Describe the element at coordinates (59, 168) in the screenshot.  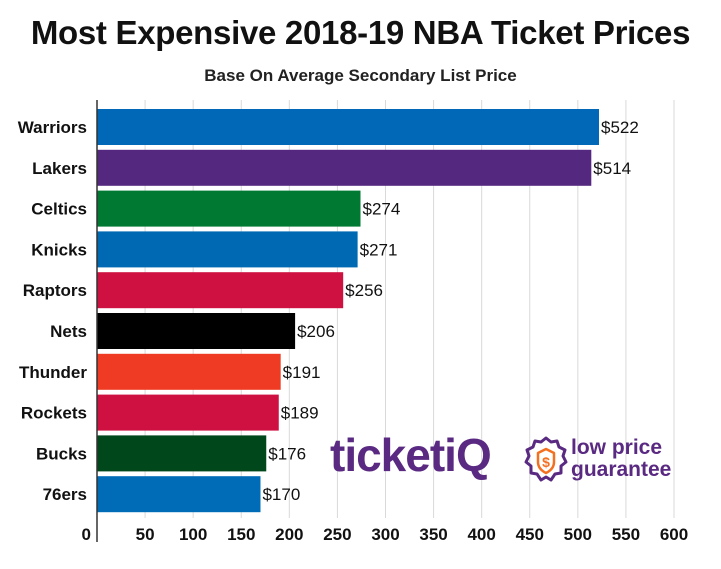
I see `category-label: Lakers` at that location.